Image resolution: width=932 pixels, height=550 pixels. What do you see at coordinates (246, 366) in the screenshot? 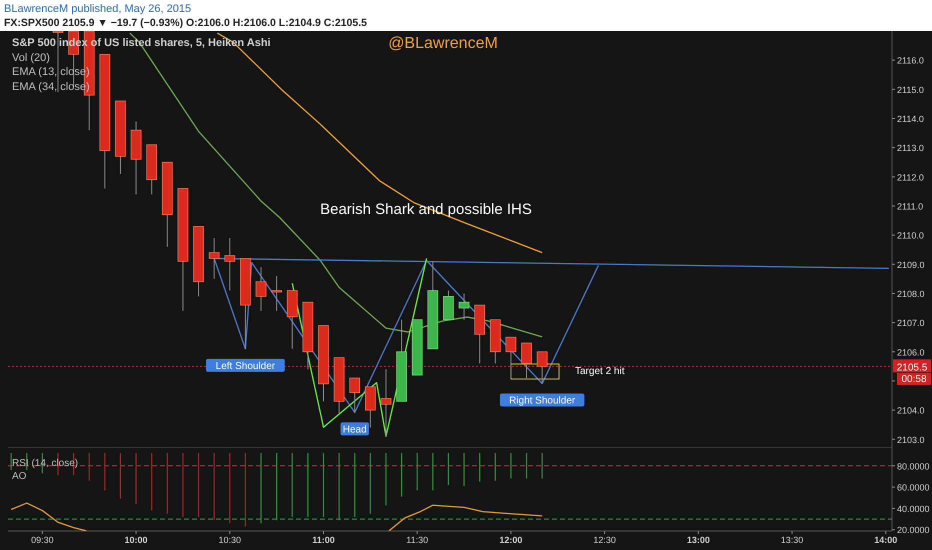
I see `annotation: Left Shoulder` at bounding box center [246, 366].